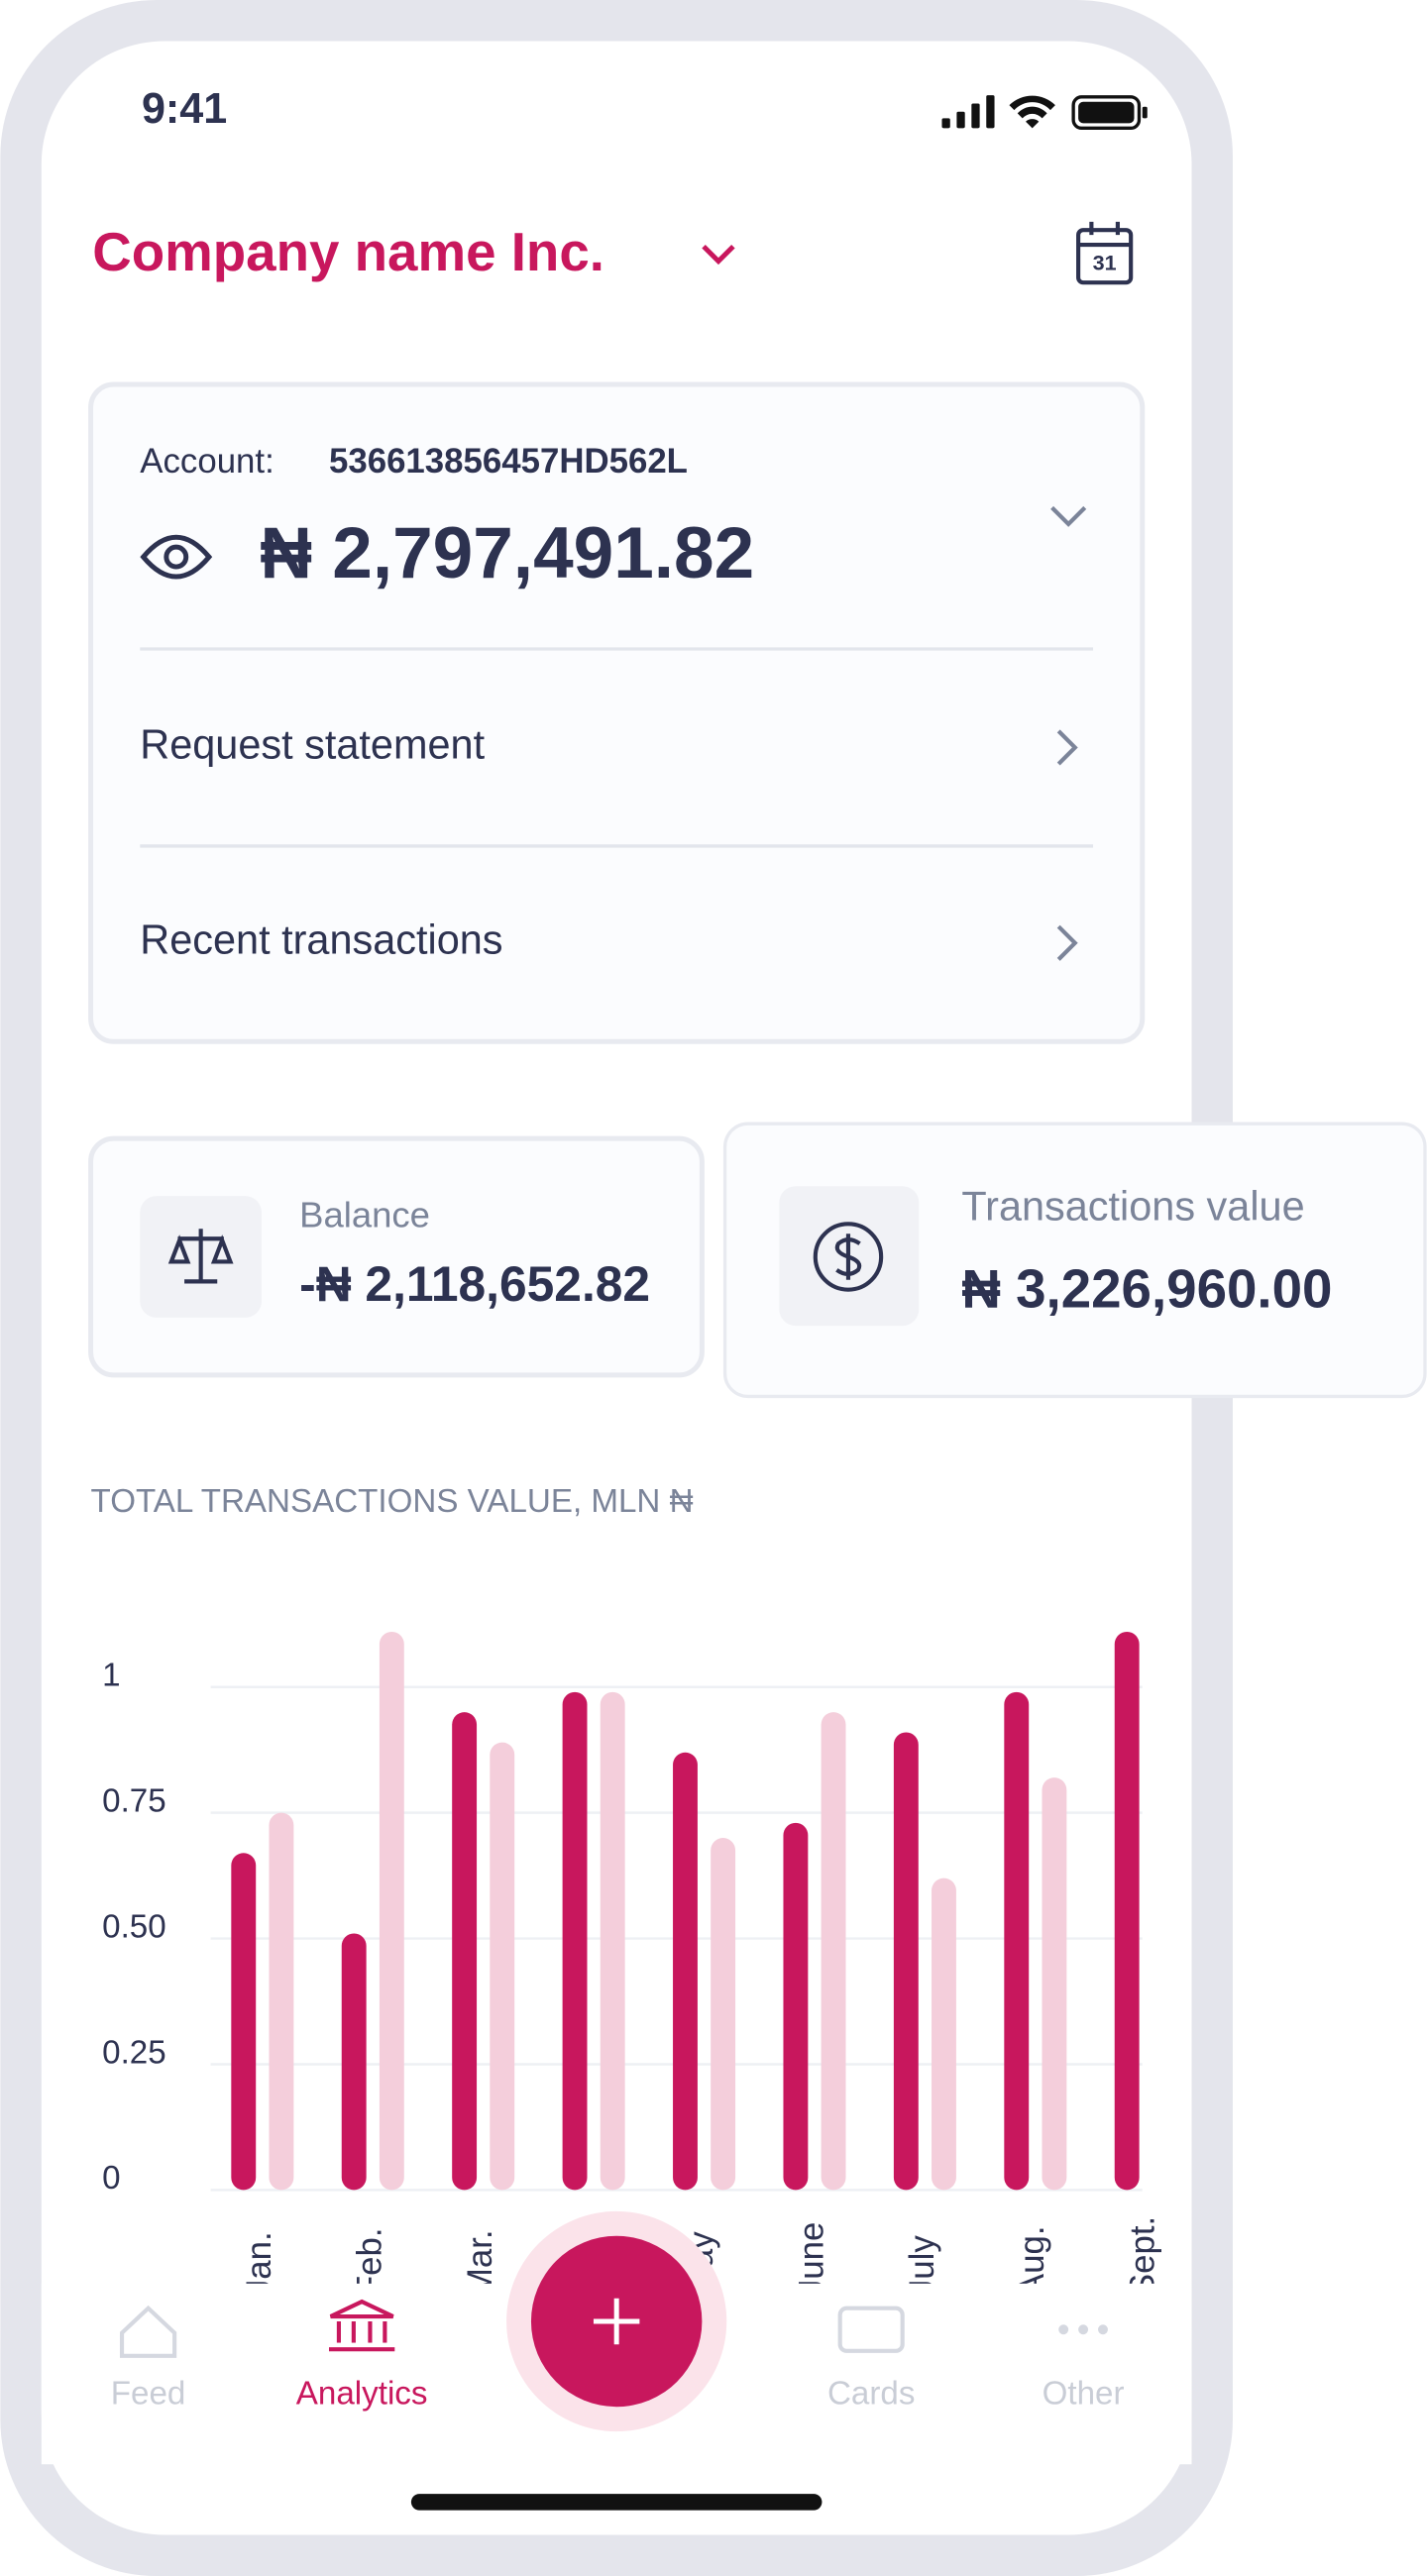 This screenshot has width=1427, height=2576. I want to click on balance-label: Balance, so click(364, 1214).